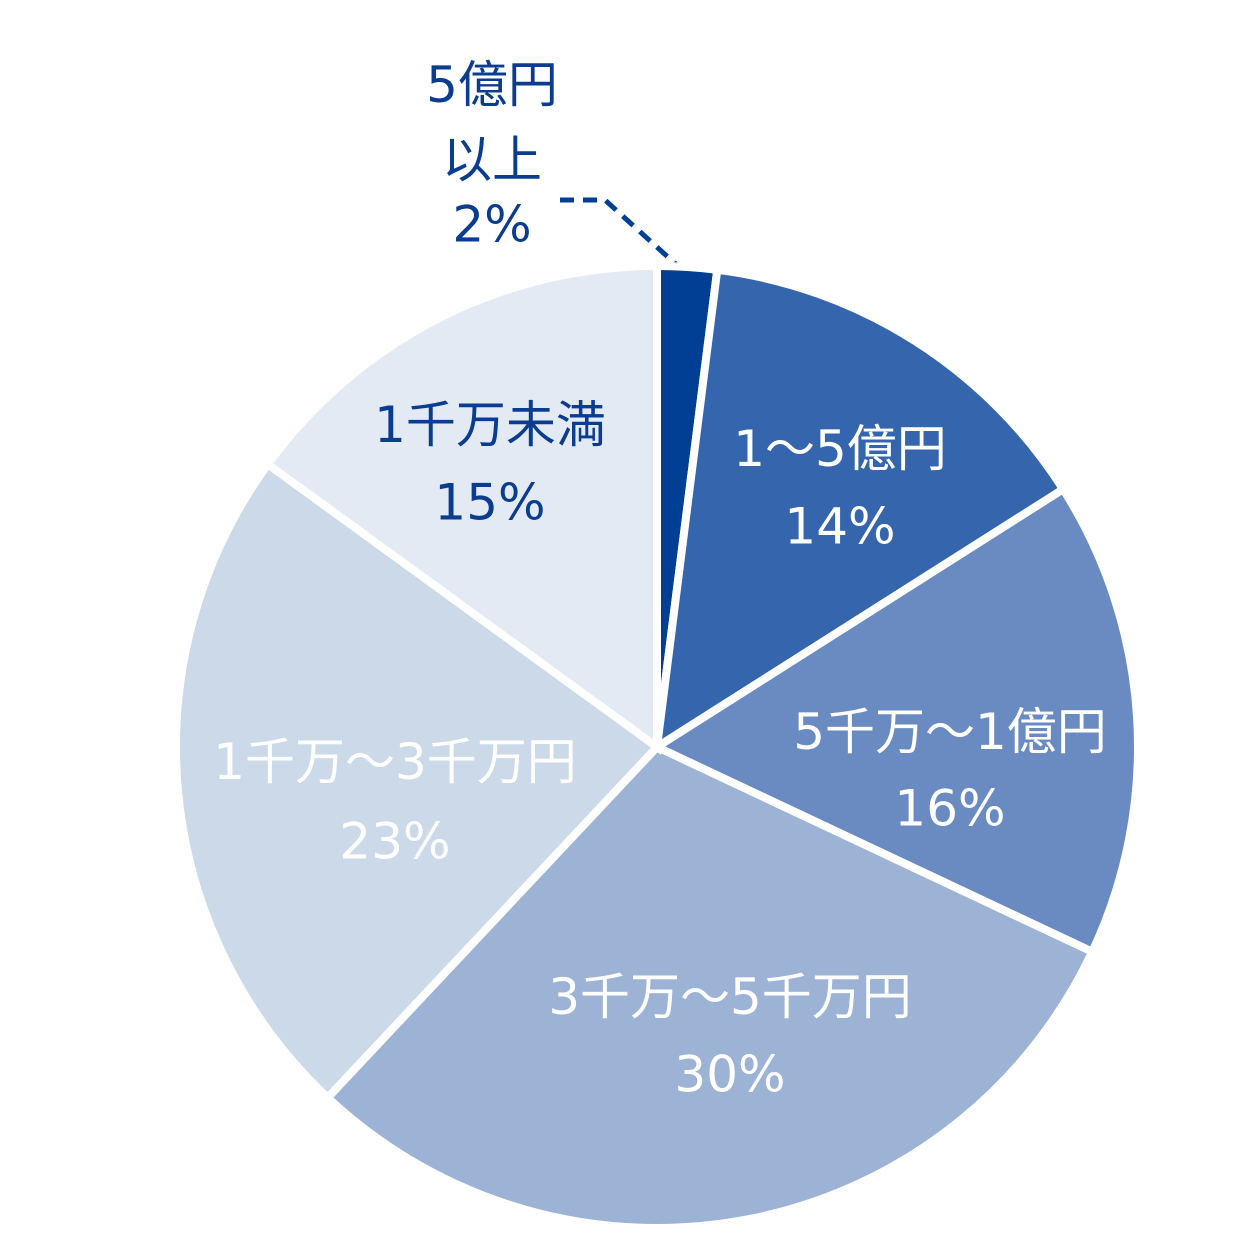 The image size is (1238, 1241). I want to click on slice-label-line: 1千万未満, so click(490, 425).